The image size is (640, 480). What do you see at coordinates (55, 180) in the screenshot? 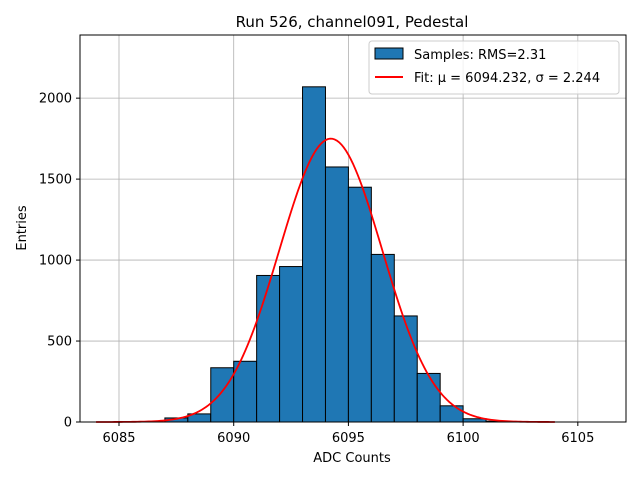
I see `y-tick-label: 1500` at bounding box center [55, 180].